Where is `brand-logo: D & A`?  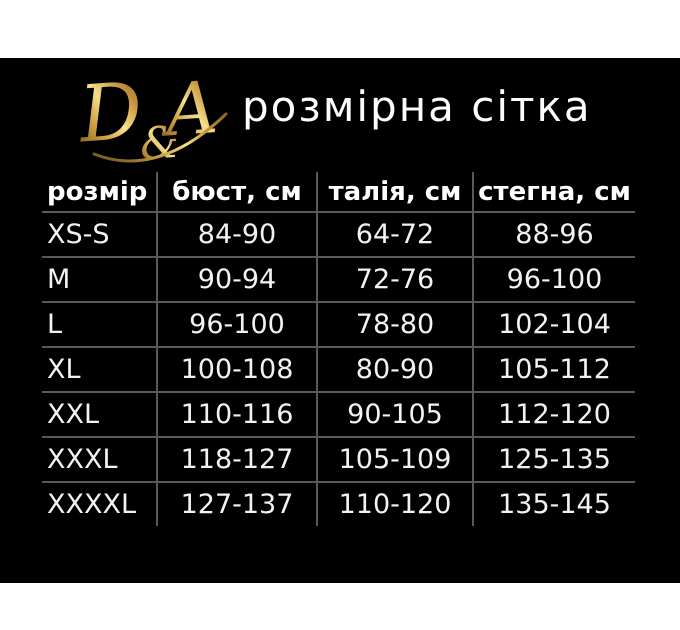
brand-logo: D & A is located at coordinates (159, 118).